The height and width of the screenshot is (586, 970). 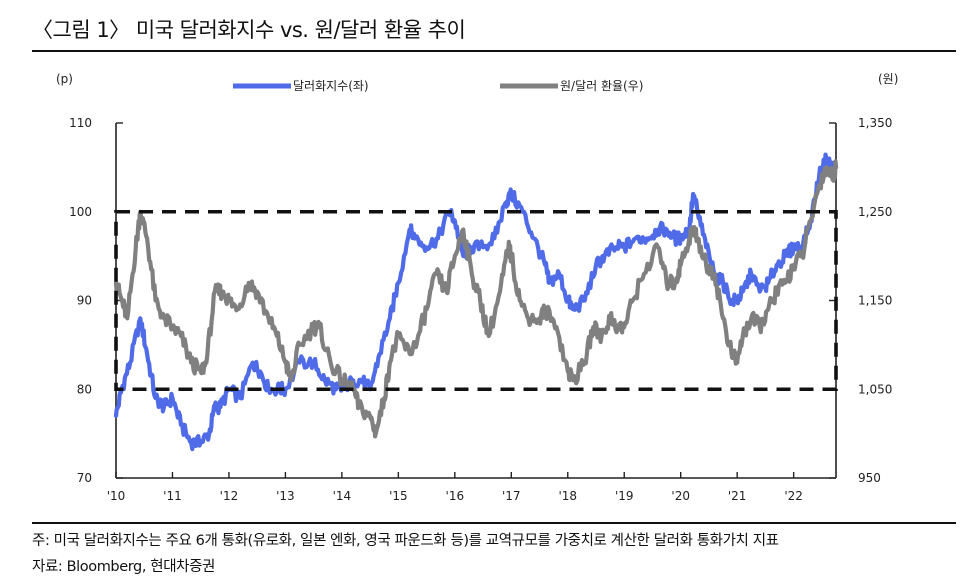 I want to click on left-axis-tick-label: 110, so click(x=80, y=123).